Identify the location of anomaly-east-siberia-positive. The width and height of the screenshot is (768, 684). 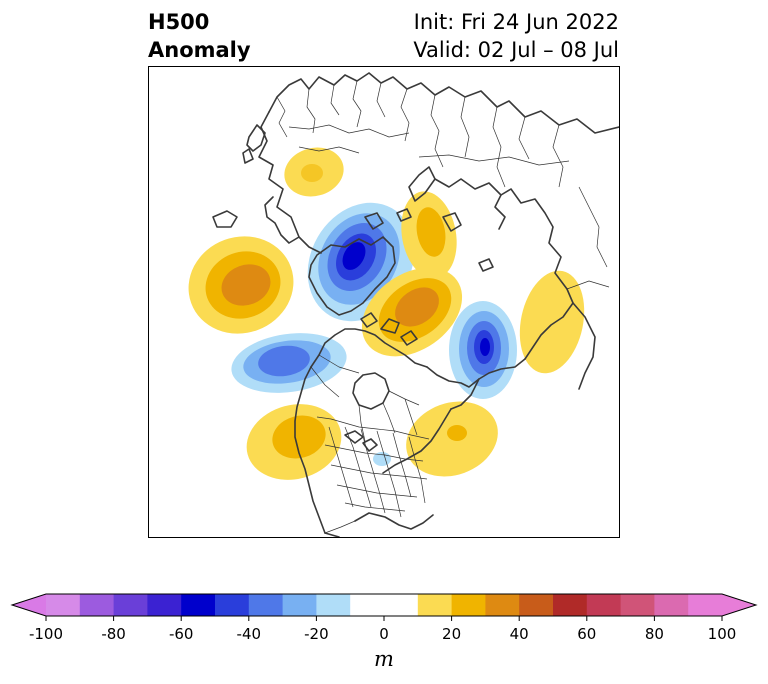
(552, 322).